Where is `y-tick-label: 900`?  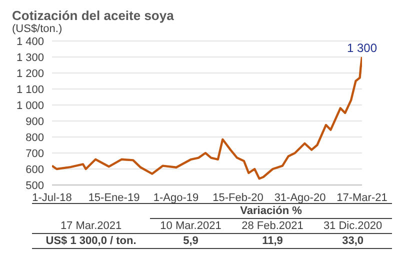 y-tick-label: 900 is located at coordinates (35, 122).